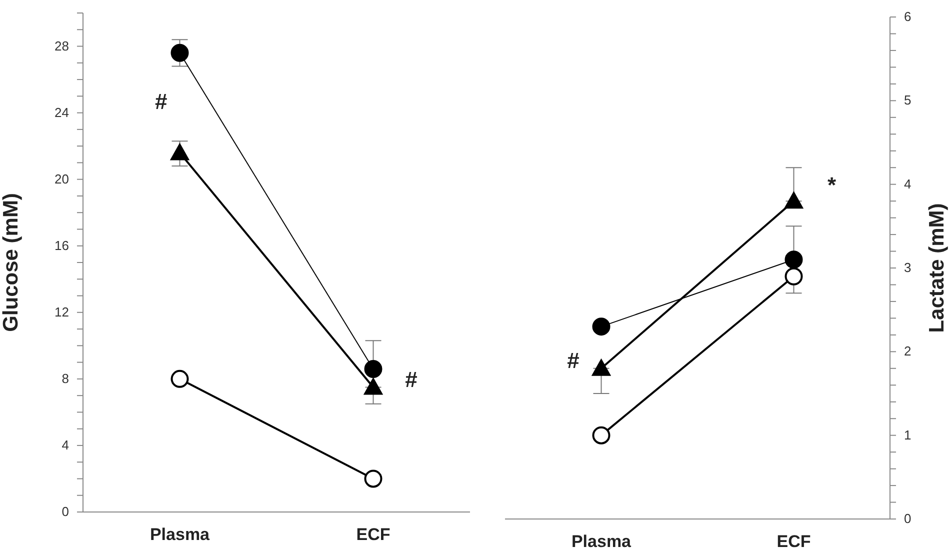  I want to click on y-tick-label: 8, so click(65, 378).